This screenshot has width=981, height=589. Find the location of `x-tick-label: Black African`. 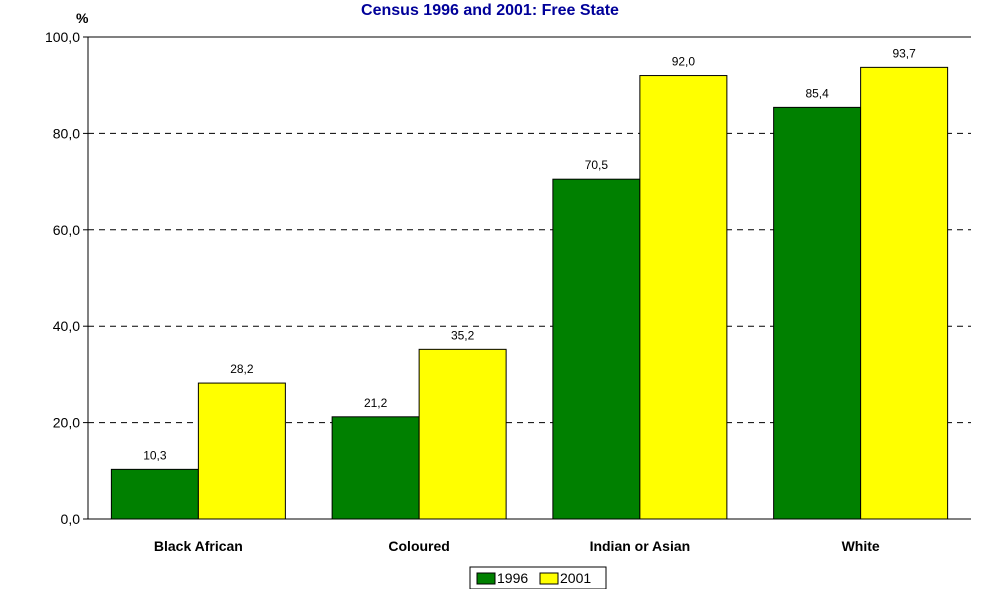

x-tick-label: Black African is located at coordinates (198, 546).